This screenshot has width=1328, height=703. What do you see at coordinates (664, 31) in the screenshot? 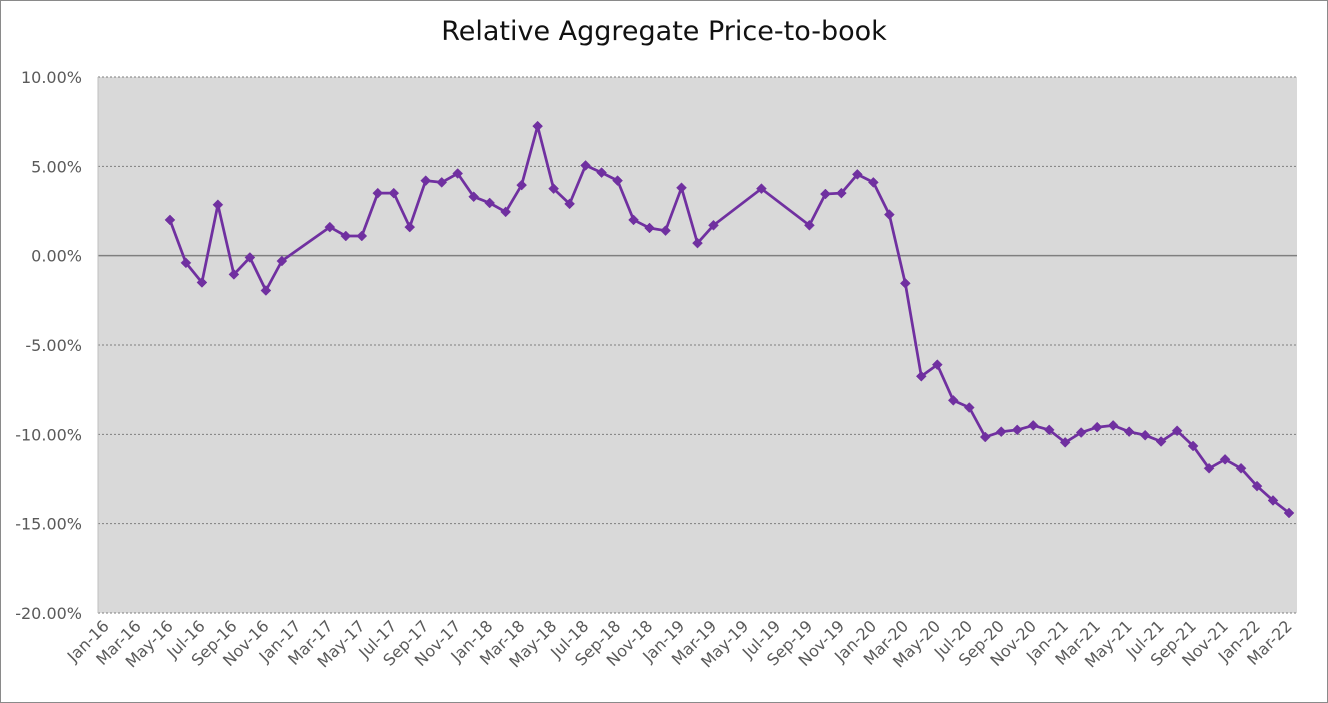
I see `chart-title: Relative Aggregate Price-to-book` at bounding box center [664, 31].